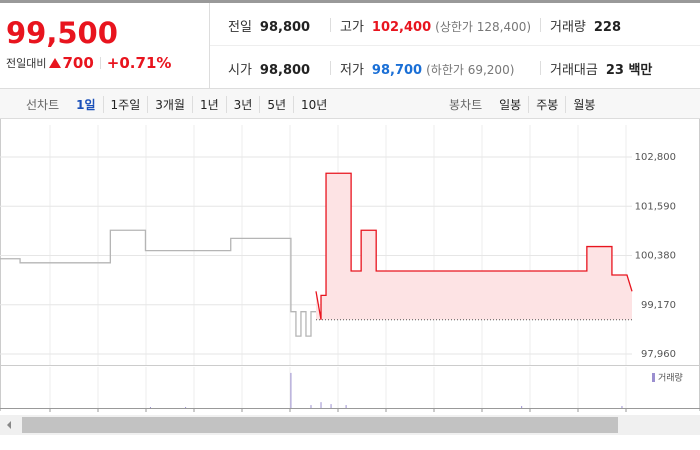 The width and height of the screenshot is (700, 450). What do you see at coordinates (62, 33) in the screenshot?
I see `price: 99,500` at bounding box center [62, 33].